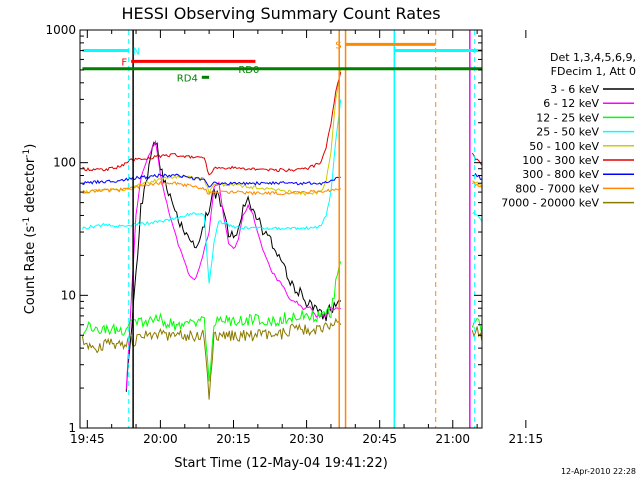 Image resolution: width=640 pixels, height=480 pixels. I want to click on x-axis-label: Start Time (12-May-04 19:41:22), so click(281, 463).